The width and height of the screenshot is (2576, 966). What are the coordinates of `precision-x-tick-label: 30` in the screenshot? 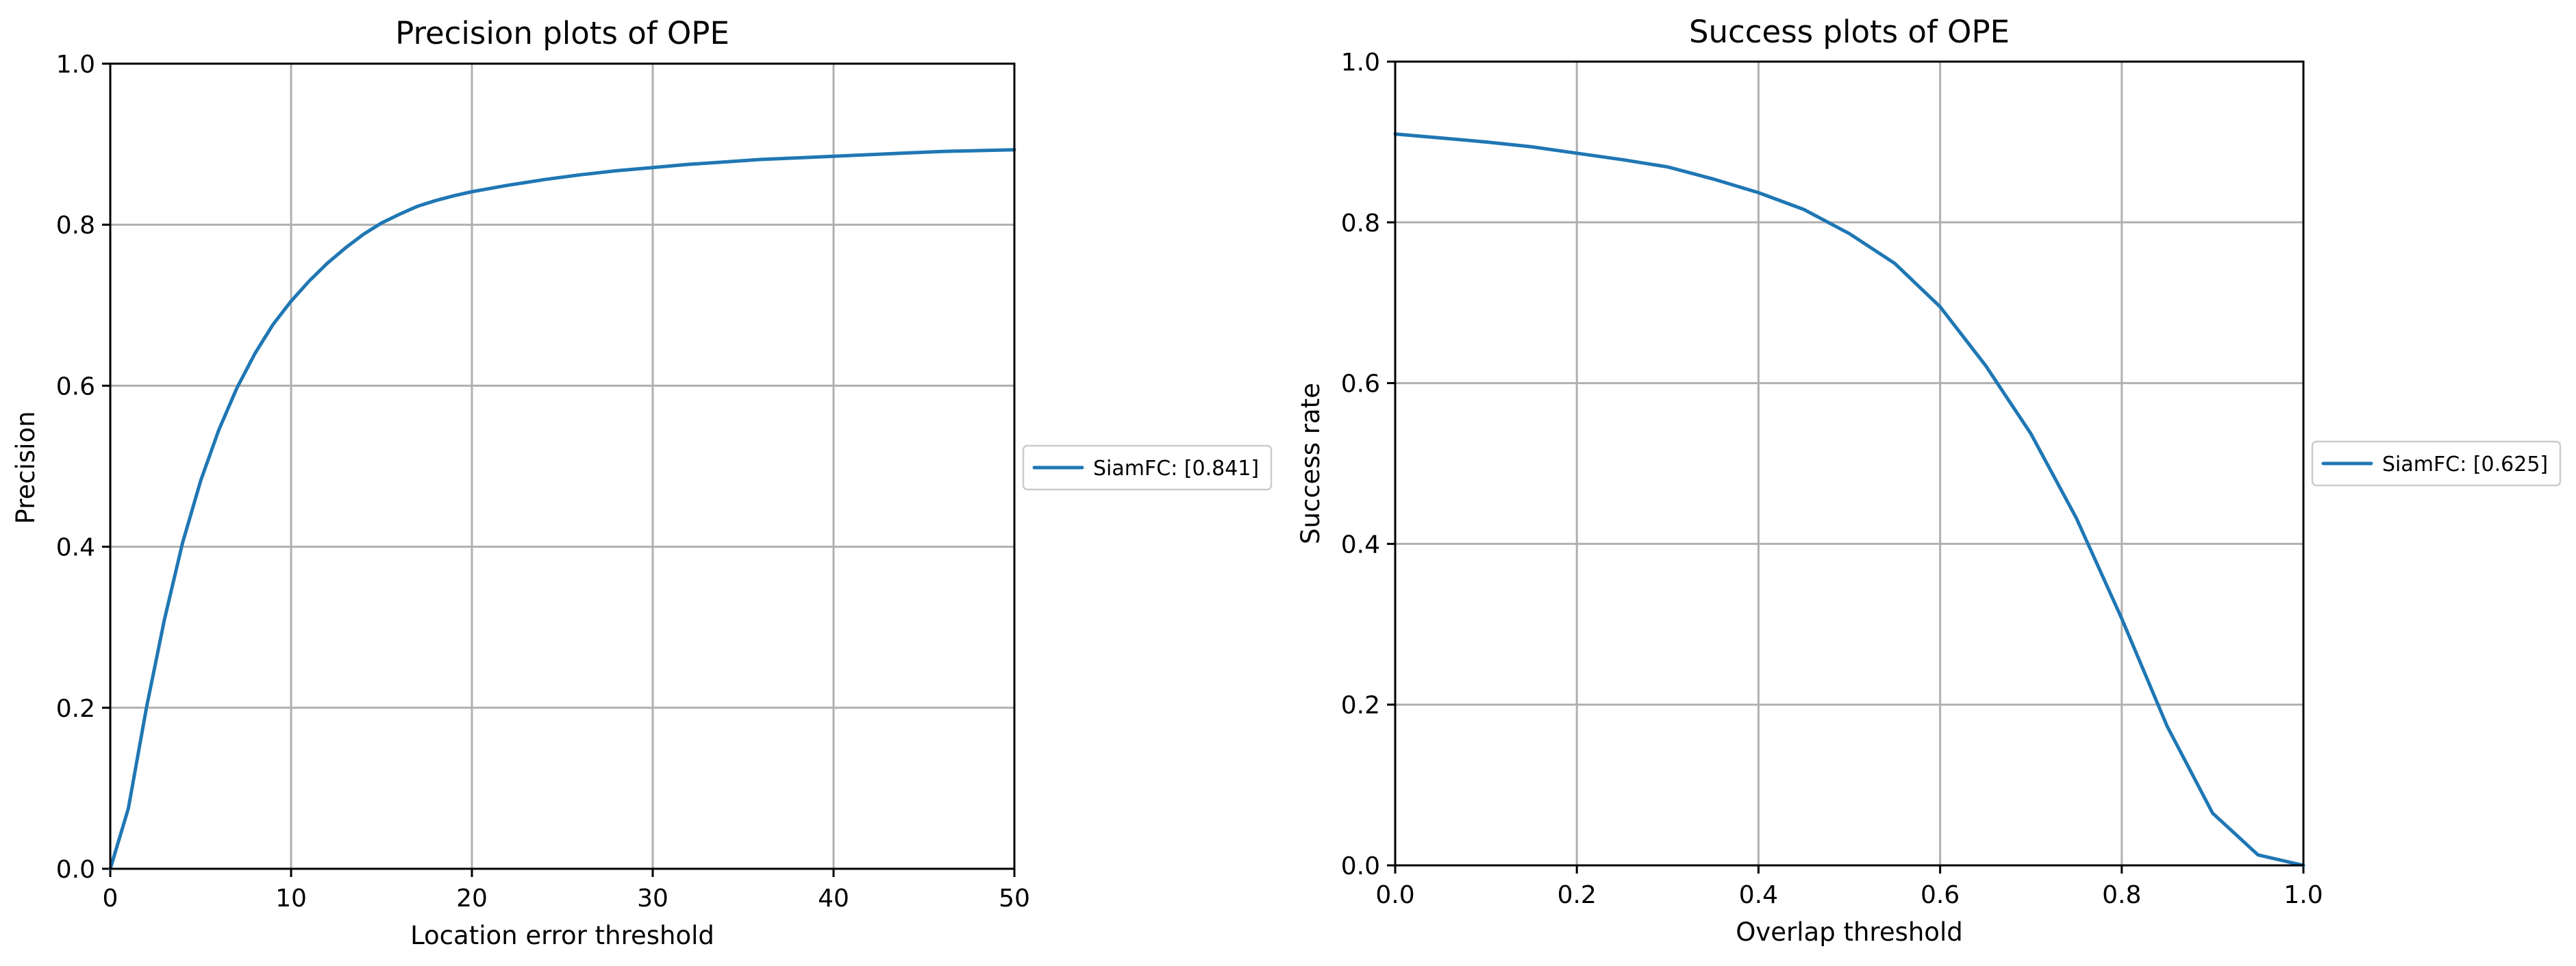 It's located at (652, 899).